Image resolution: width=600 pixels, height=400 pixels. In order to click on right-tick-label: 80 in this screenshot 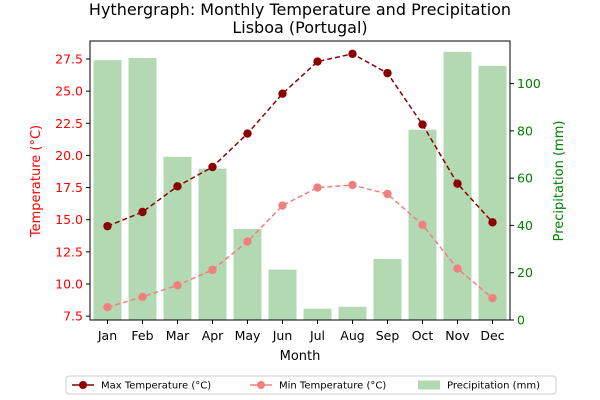, I will do `click(525, 130)`.